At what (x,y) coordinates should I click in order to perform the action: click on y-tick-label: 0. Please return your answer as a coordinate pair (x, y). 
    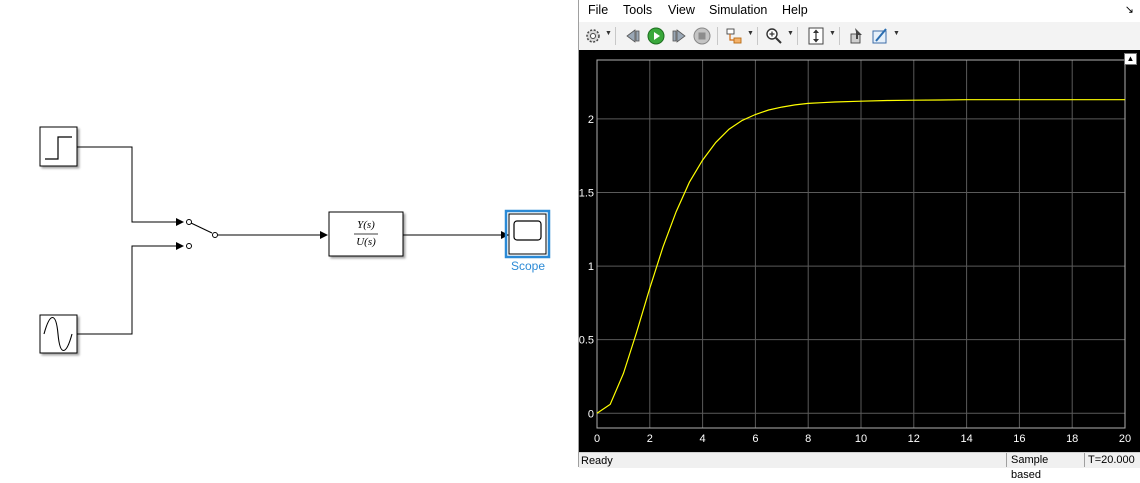
    Looking at the image, I should click on (591, 414).